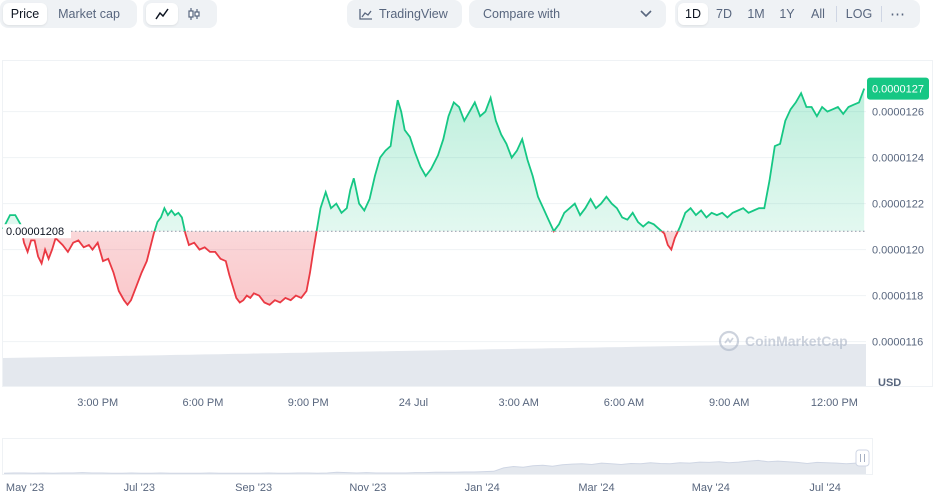 The width and height of the screenshot is (936, 492). I want to click on tradingview-label: TradingView, so click(413, 14).